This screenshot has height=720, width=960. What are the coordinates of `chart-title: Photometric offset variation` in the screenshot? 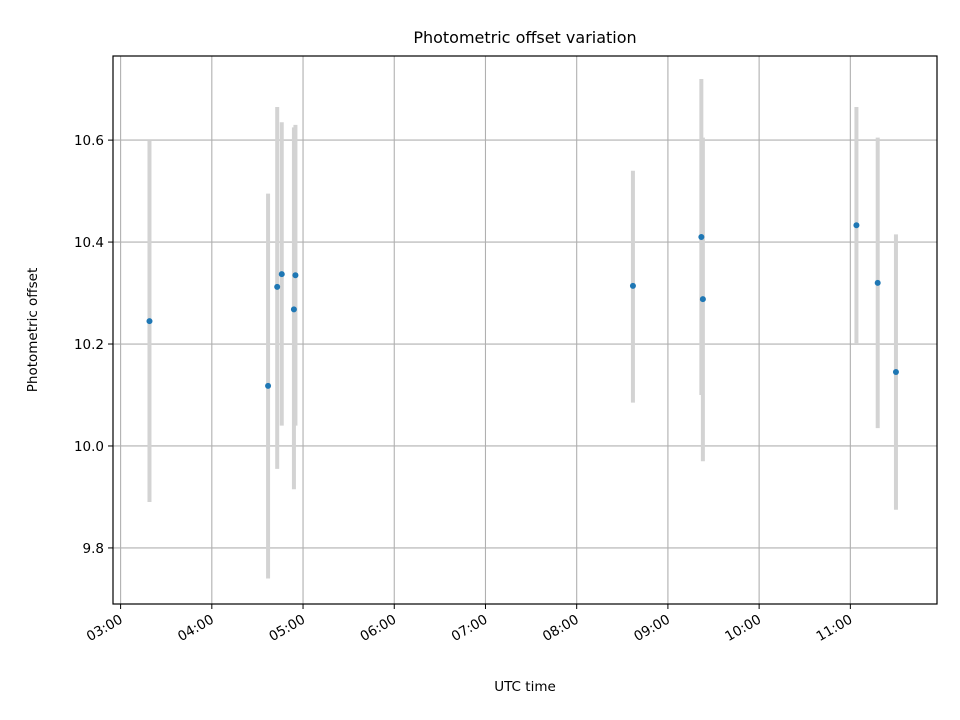 It's located at (524, 37).